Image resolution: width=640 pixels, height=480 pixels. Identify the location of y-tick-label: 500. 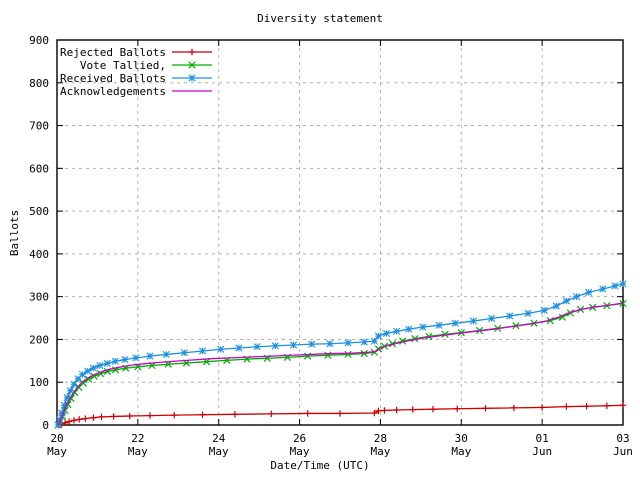
(39, 211).